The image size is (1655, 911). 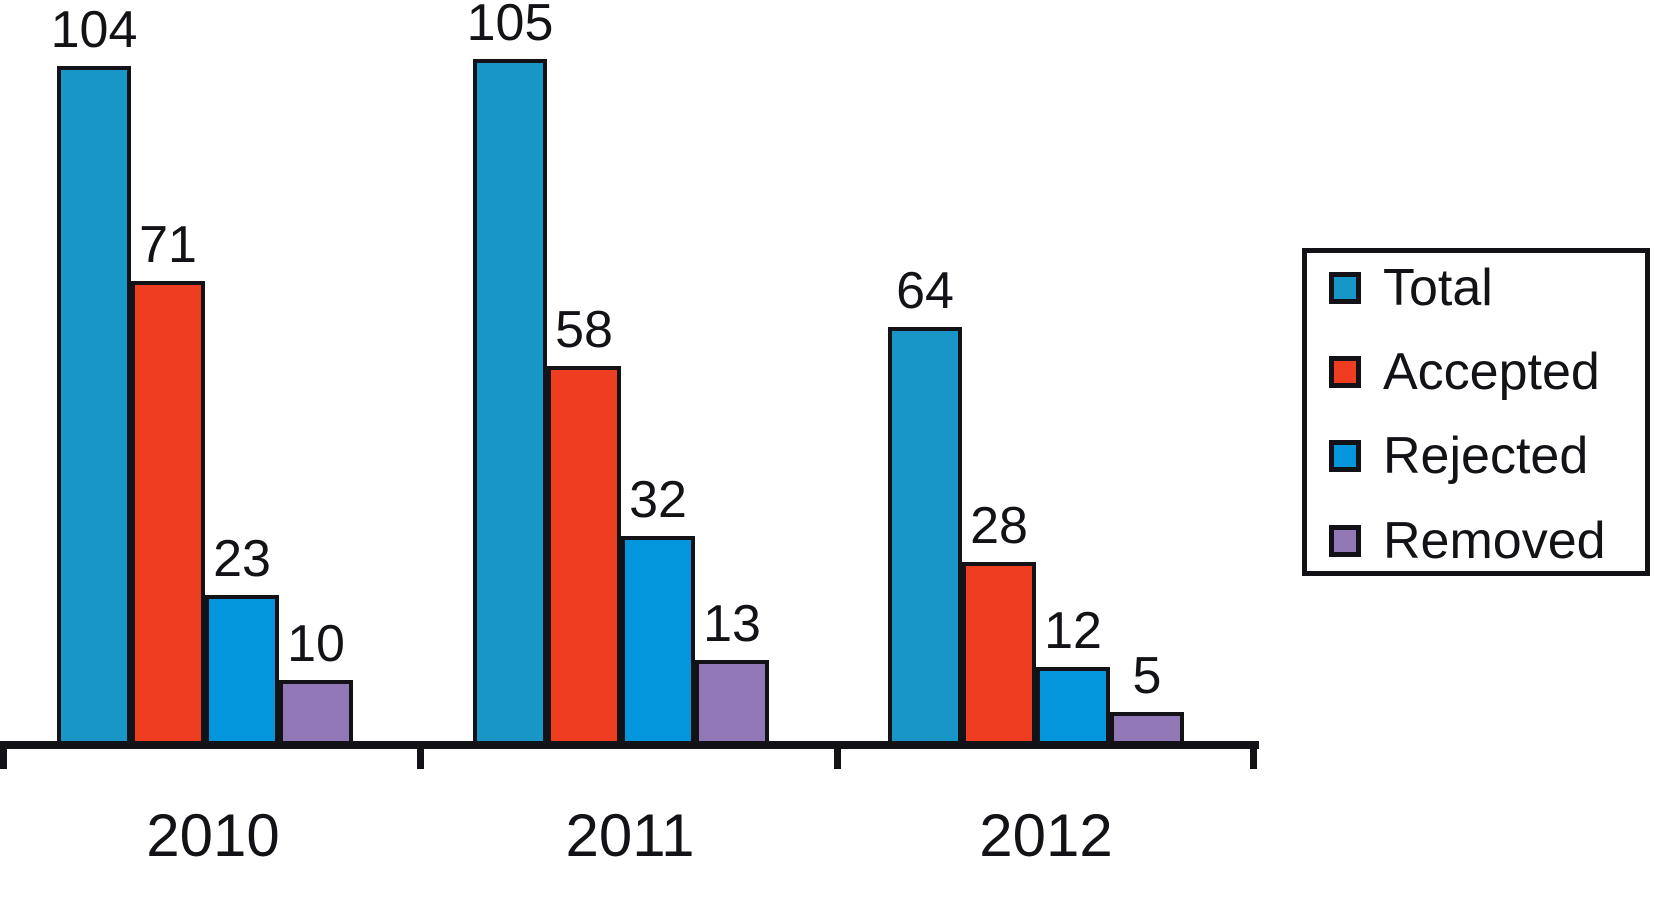 What do you see at coordinates (168, 245) in the screenshot?
I see `bar-value-label-accepted-2010: 71` at bounding box center [168, 245].